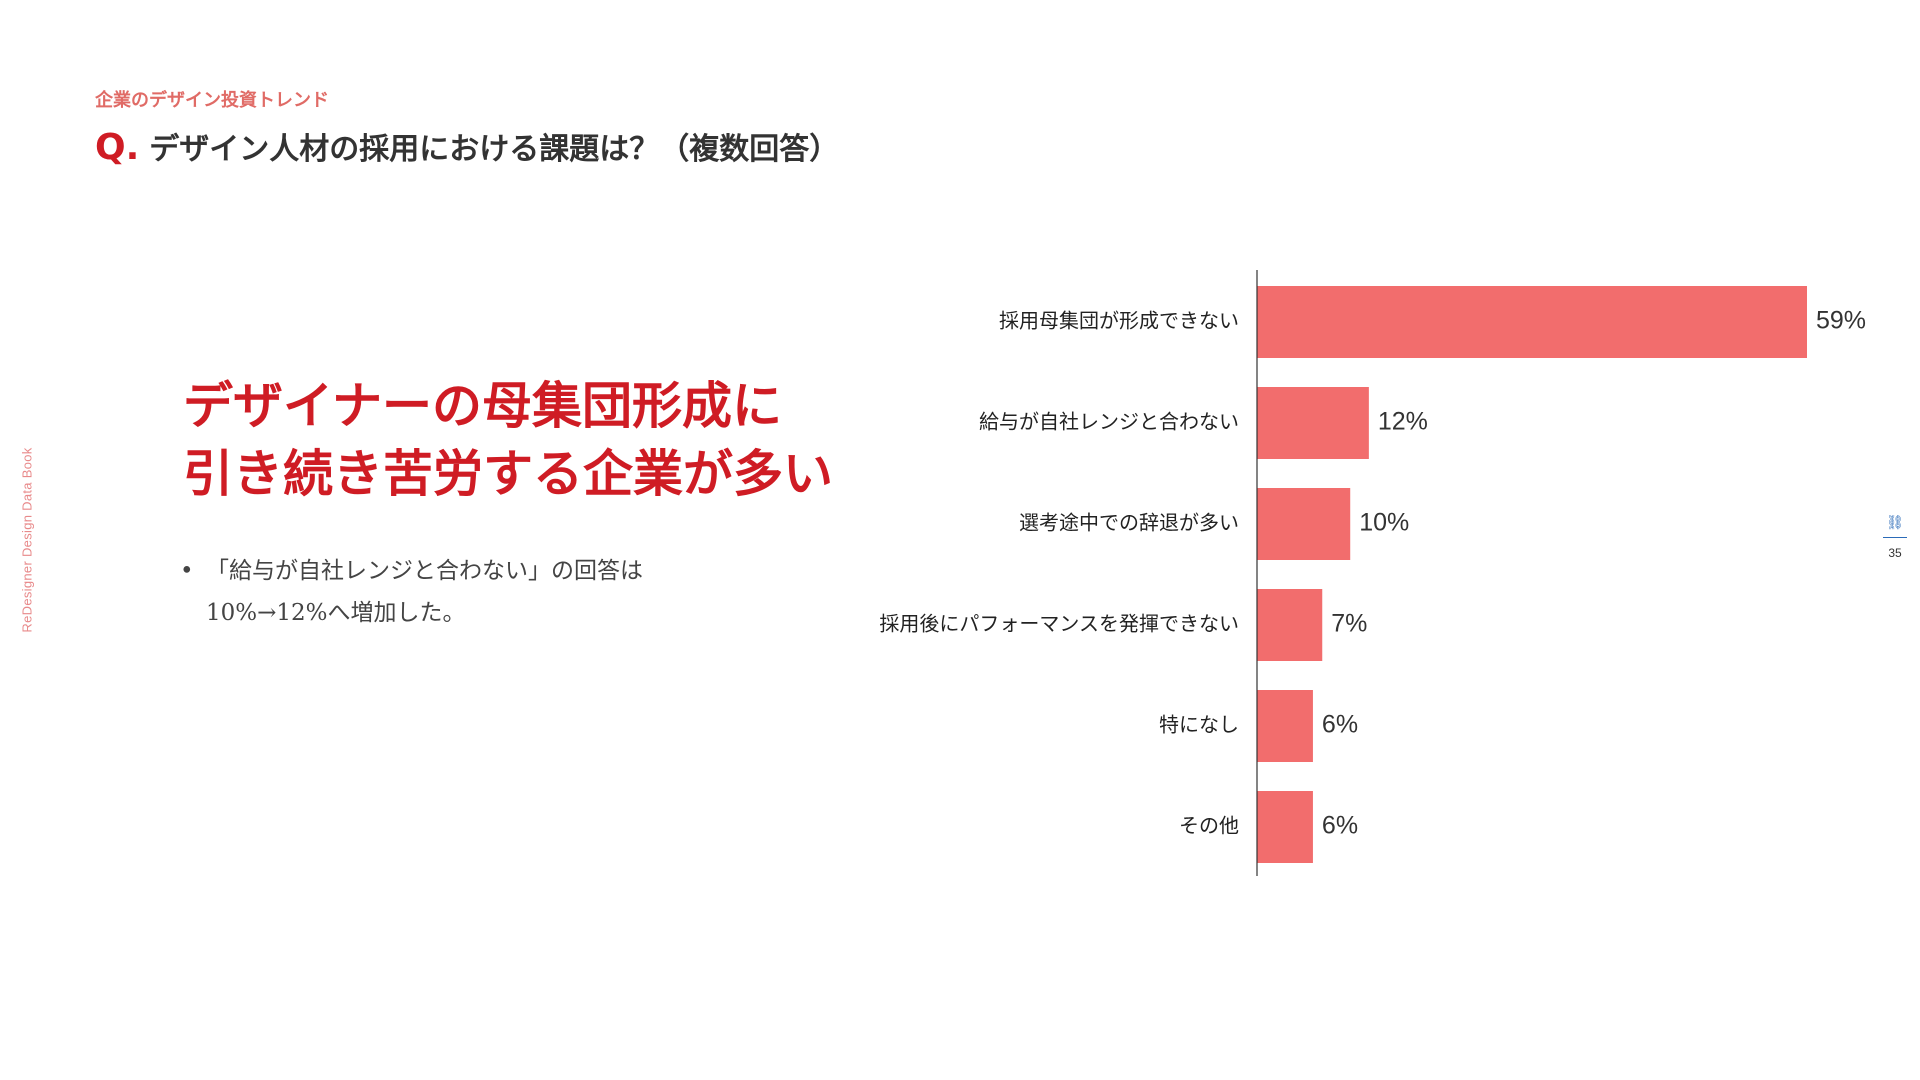  Describe the element at coordinates (494, 149) in the screenshot. I see `question-text: デザイン人材の採用における課題は？（複数回答）` at that location.